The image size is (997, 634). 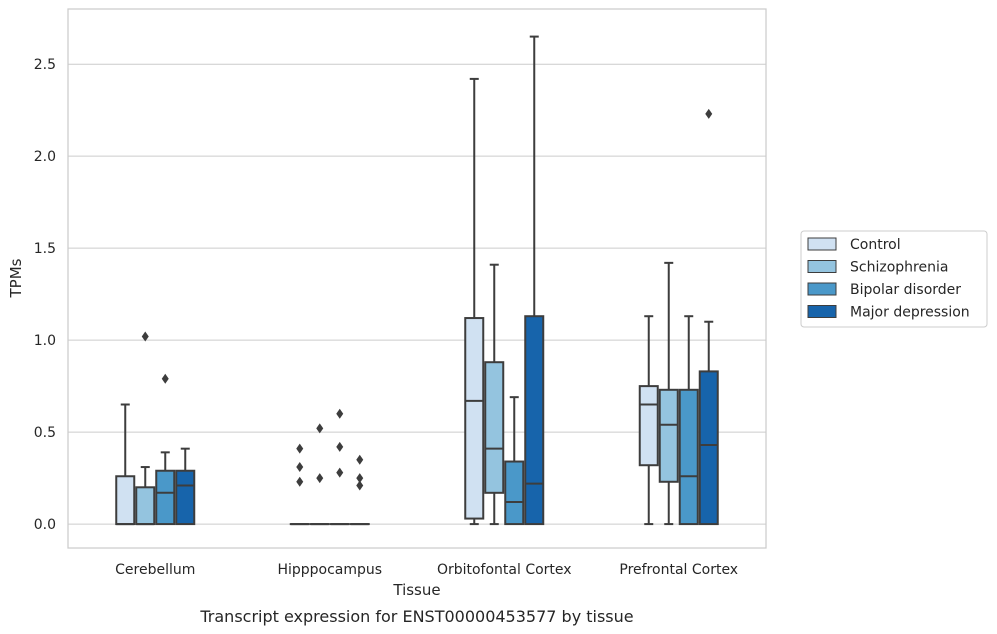 I want to click on y-tick-label: 2.0, so click(x=45, y=157).